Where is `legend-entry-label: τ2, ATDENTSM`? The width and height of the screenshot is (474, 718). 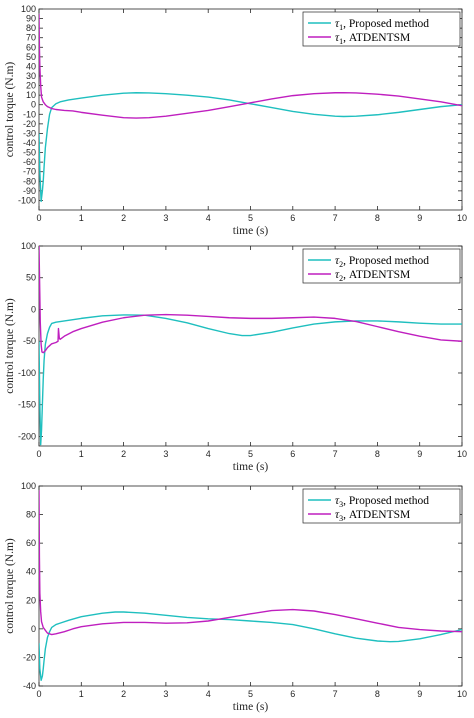 legend-entry-label: τ2, ATDENTSM is located at coordinates (372, 276).